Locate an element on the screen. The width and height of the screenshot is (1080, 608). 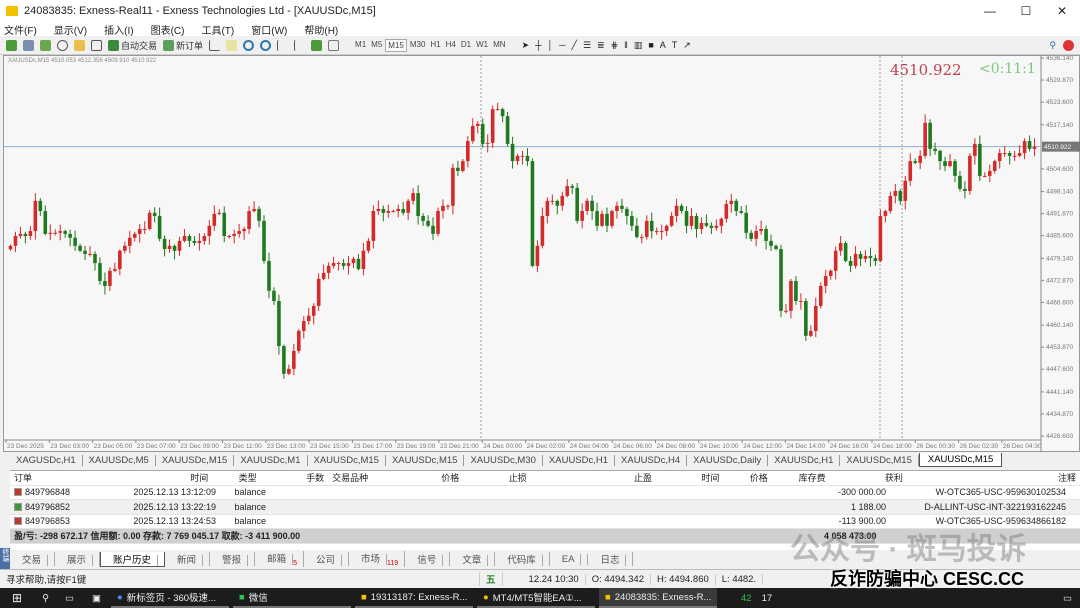
auto-trade-button: 自动交易 is located at coordinates (132, 45).